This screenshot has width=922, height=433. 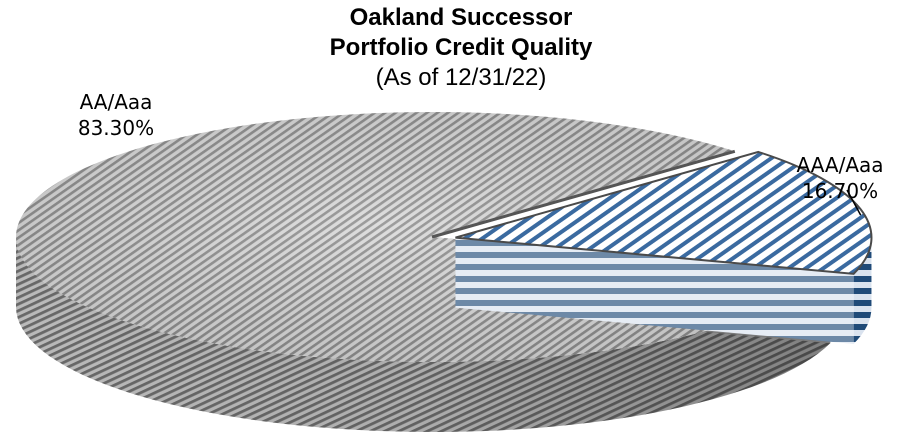 I want to click on slice-value-aaa-aaa: 16.70%, so click(x=840, y=191).